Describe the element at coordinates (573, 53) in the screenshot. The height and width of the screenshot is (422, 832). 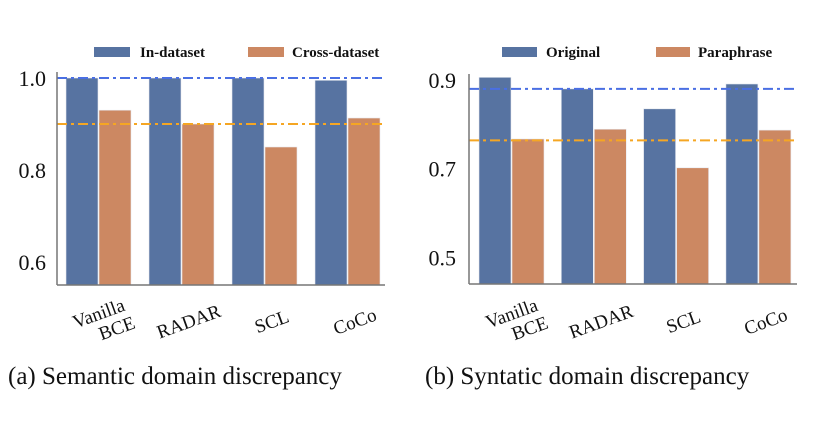
I see `legend-label-series1: Original` at that location.